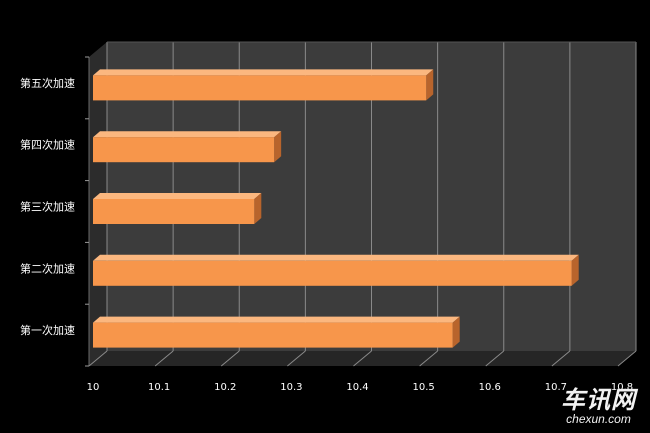 This screenshot has width=650, height=433. Describe the element at coordinates (291, 387) in the screenshot. I see `x-tick-label: 10.3` at that location.